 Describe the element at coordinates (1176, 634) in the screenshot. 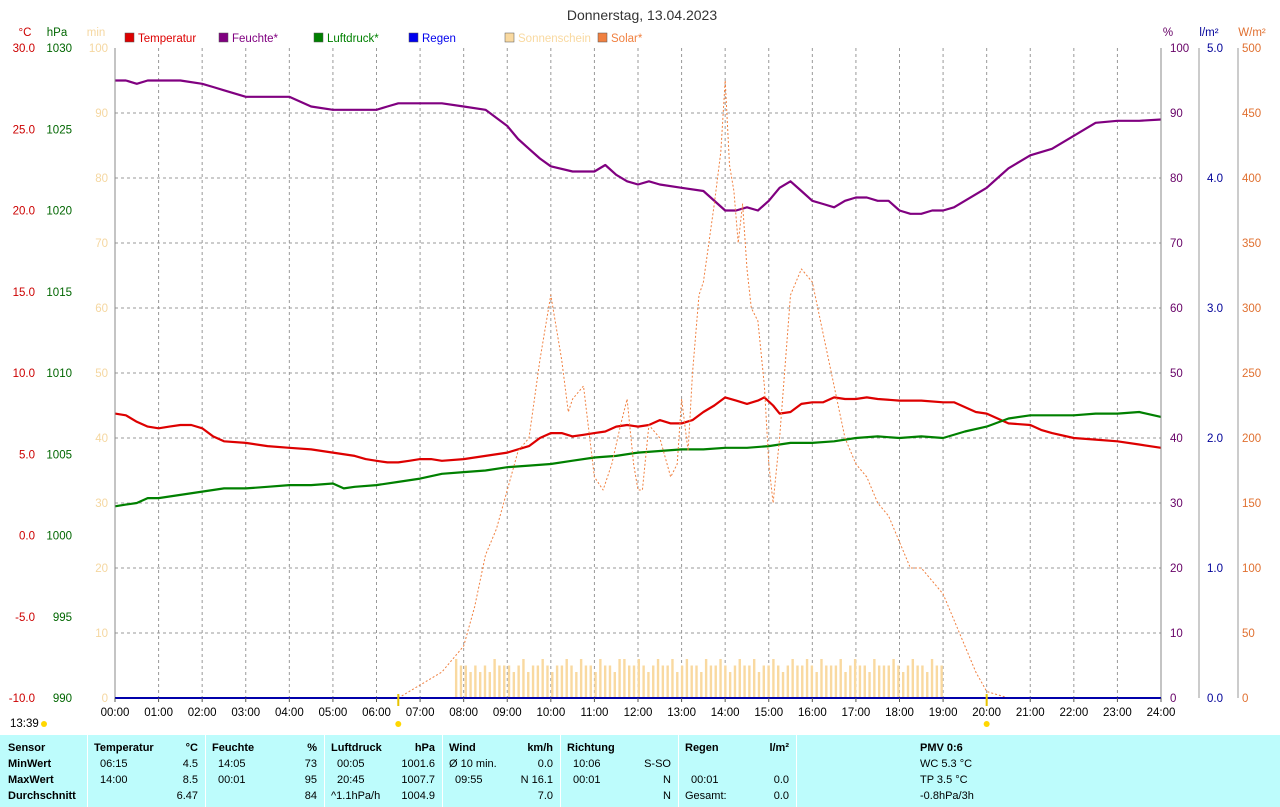

I see `humidity-axis-tick-label: 10` at that location.